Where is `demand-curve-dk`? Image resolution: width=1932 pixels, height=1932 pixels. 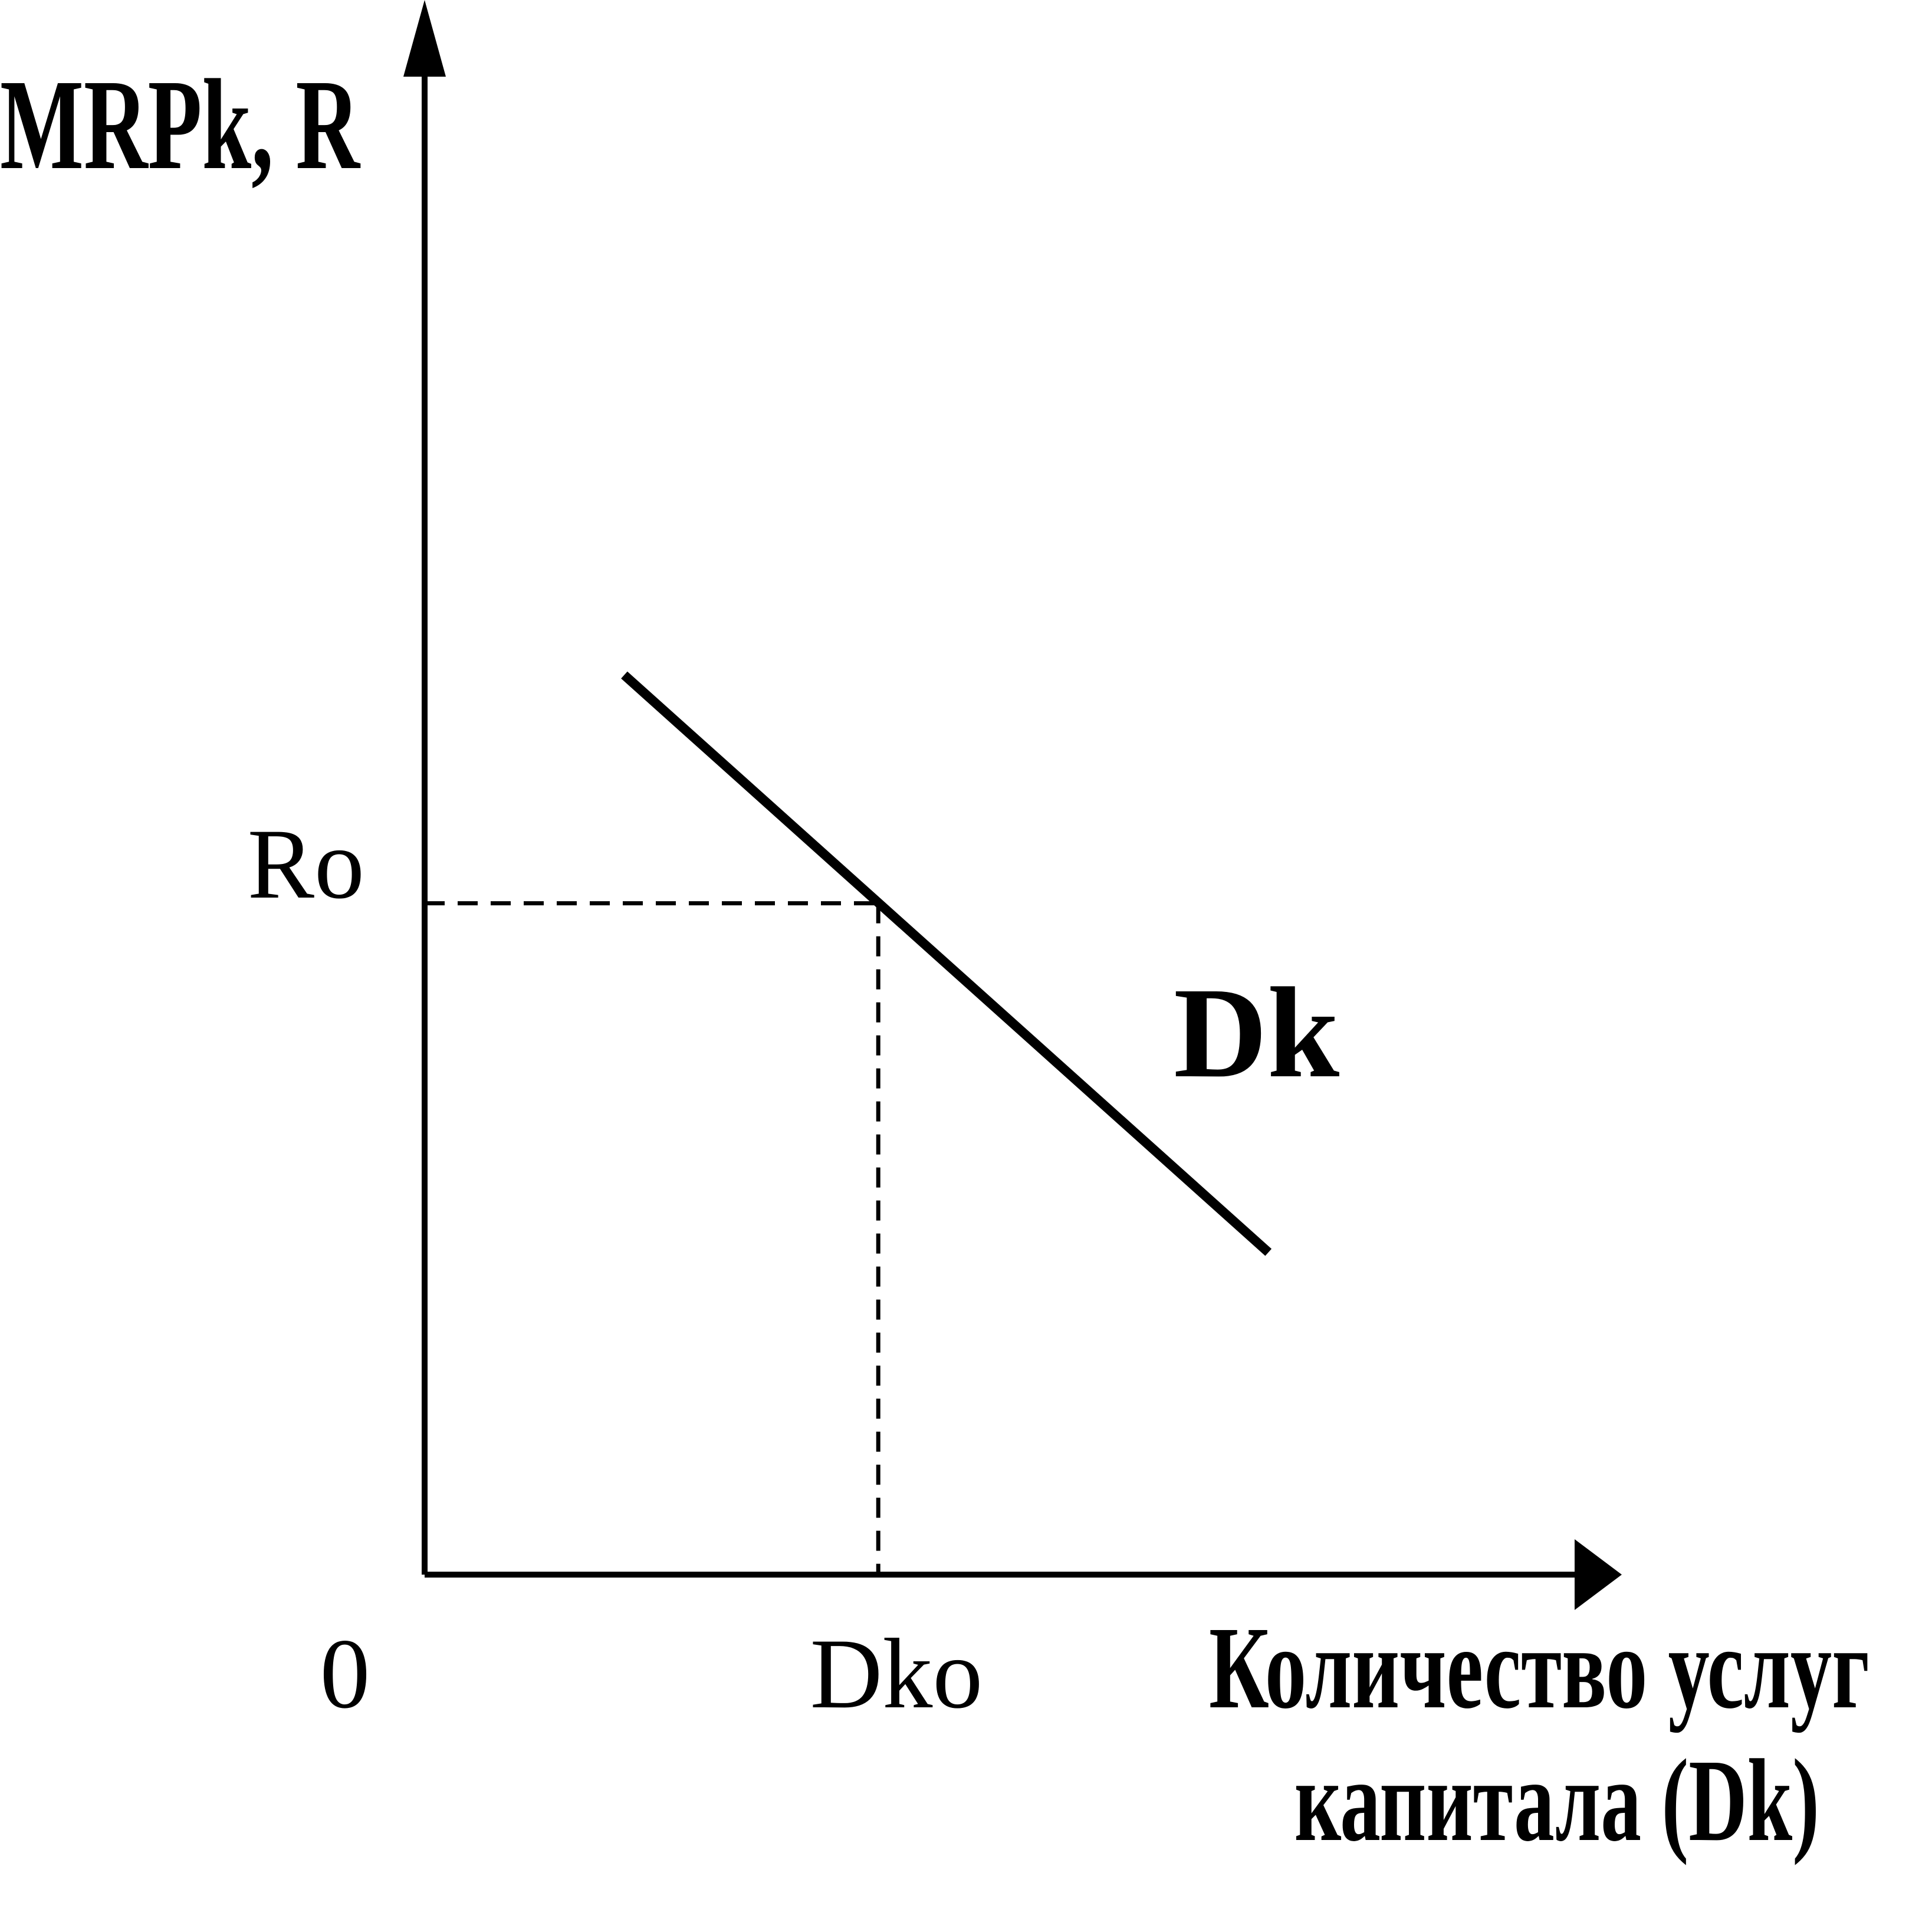
demand-curve-dk is located at coordinates (947, 963).